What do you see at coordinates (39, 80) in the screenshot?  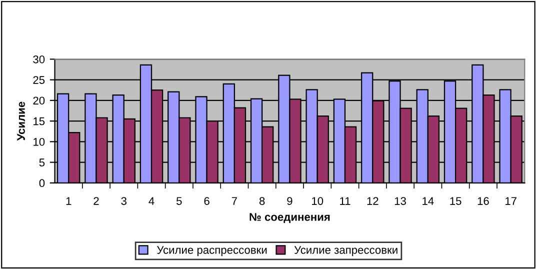 I see `y-tick-label: 25` at bounding box center [39, 80].